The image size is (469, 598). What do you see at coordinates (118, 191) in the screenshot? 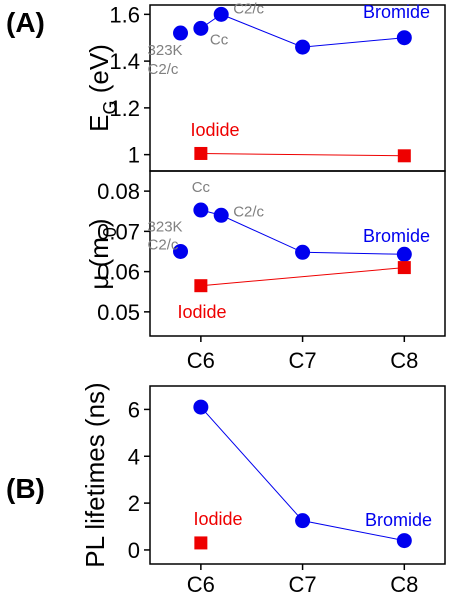
I see `y-tick-label: 0.08` at bounding box center [118, 191].